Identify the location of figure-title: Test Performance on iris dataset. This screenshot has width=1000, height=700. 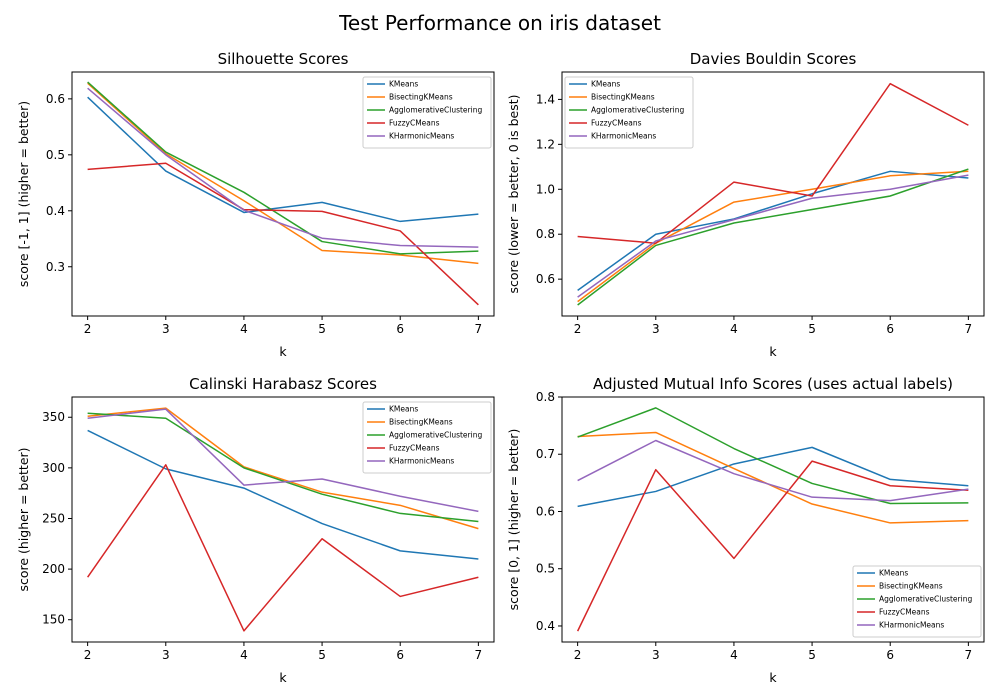
(499, 23).